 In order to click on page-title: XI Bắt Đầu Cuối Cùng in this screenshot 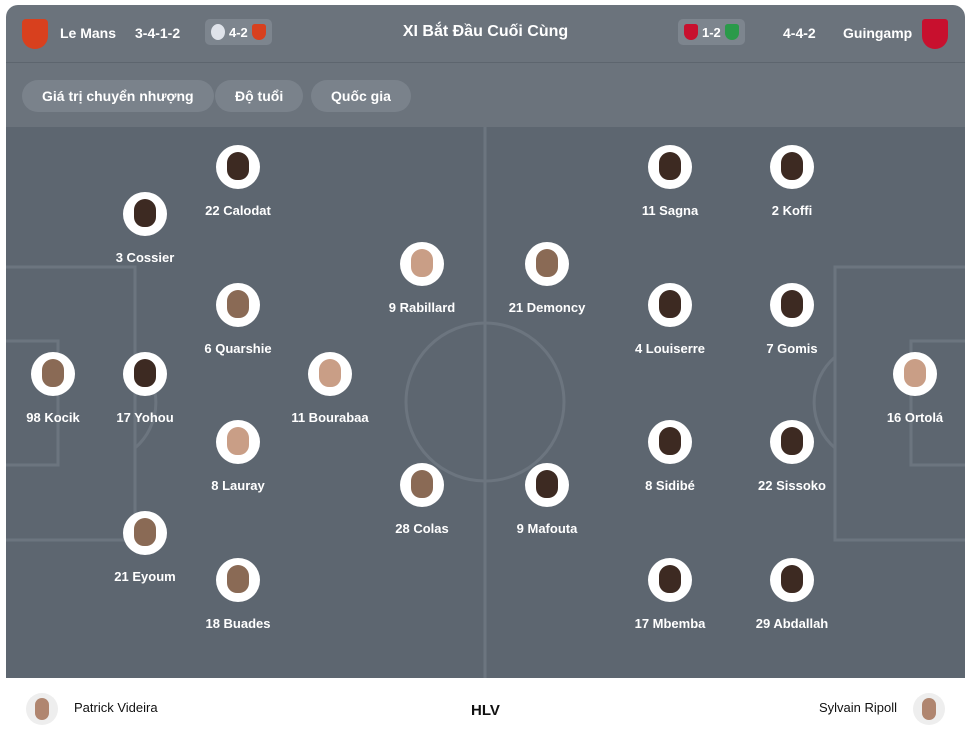, I will do `click(485, 31)`.